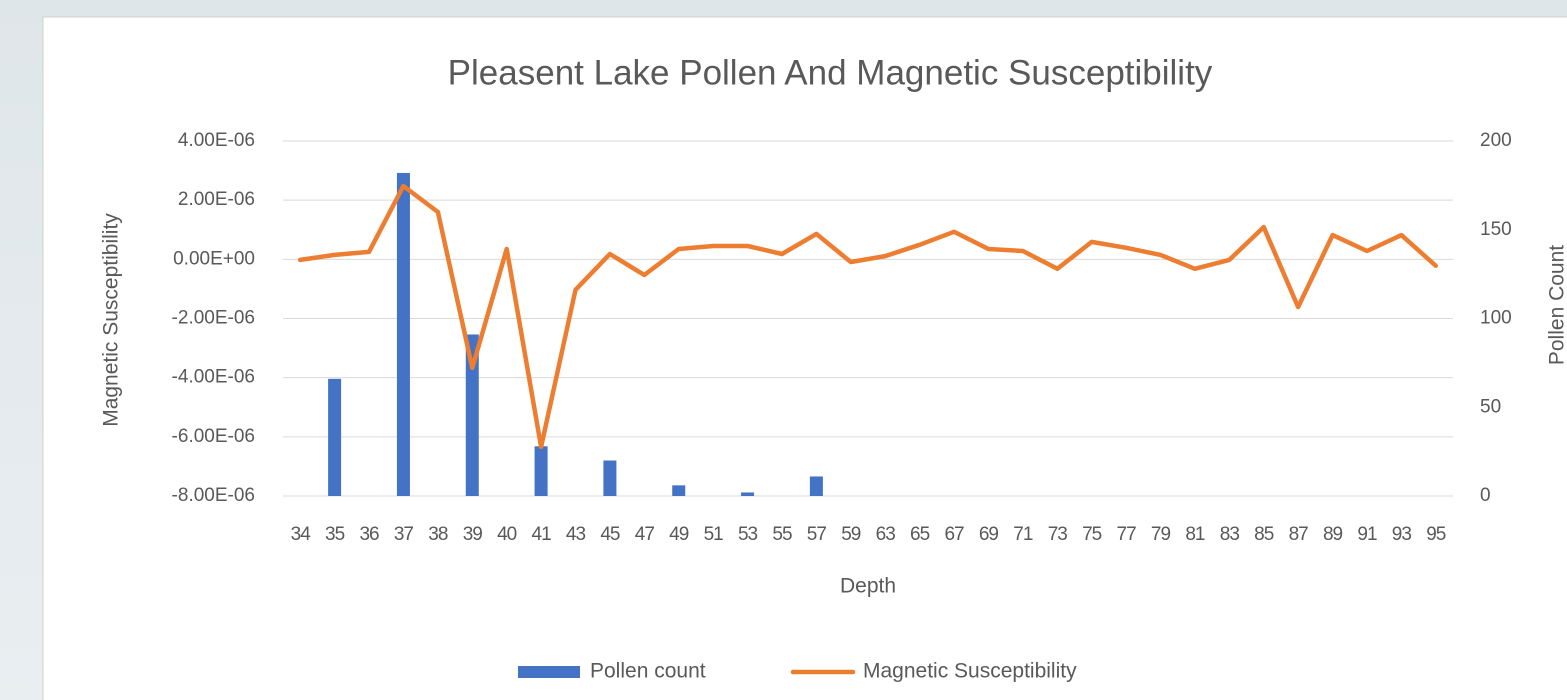 The image size is (1567, 700). I want to click on x-tick-label: 34, so click(301, 534).